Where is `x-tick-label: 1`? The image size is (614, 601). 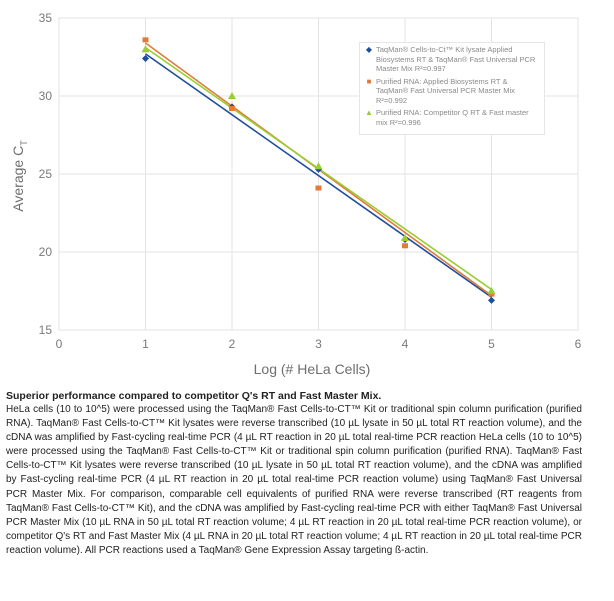
x-tick-label: 1 is located at coordinates (145, 344).